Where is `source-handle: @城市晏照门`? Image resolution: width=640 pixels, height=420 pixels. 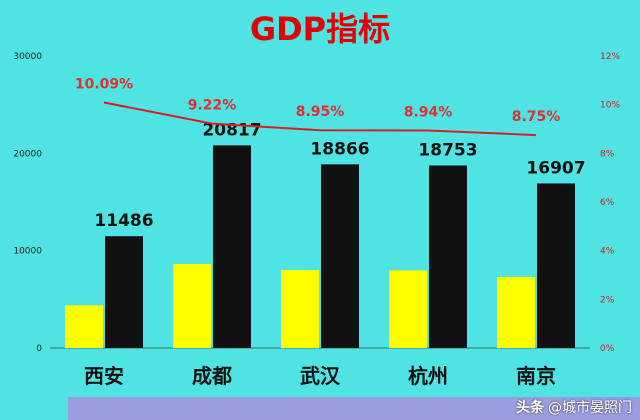 source-handle: @城市晏照门 is located at coordinates (590, 408).